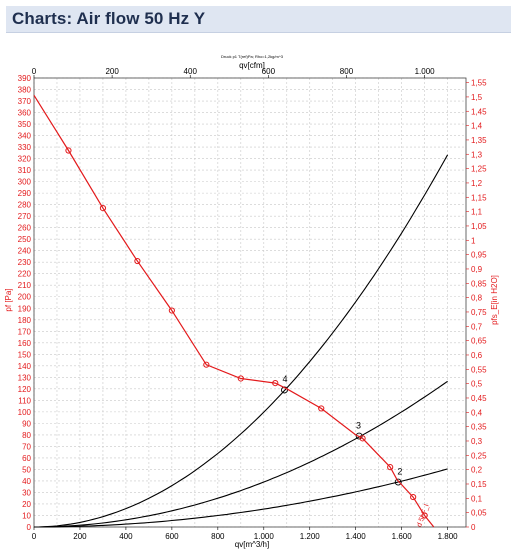 The width and height of the screenshot is (515, 555). What do you see at coordinates (25, 251) in the screenshot?
I see `y-tick-label: 240` at bounding box center [25, 251].